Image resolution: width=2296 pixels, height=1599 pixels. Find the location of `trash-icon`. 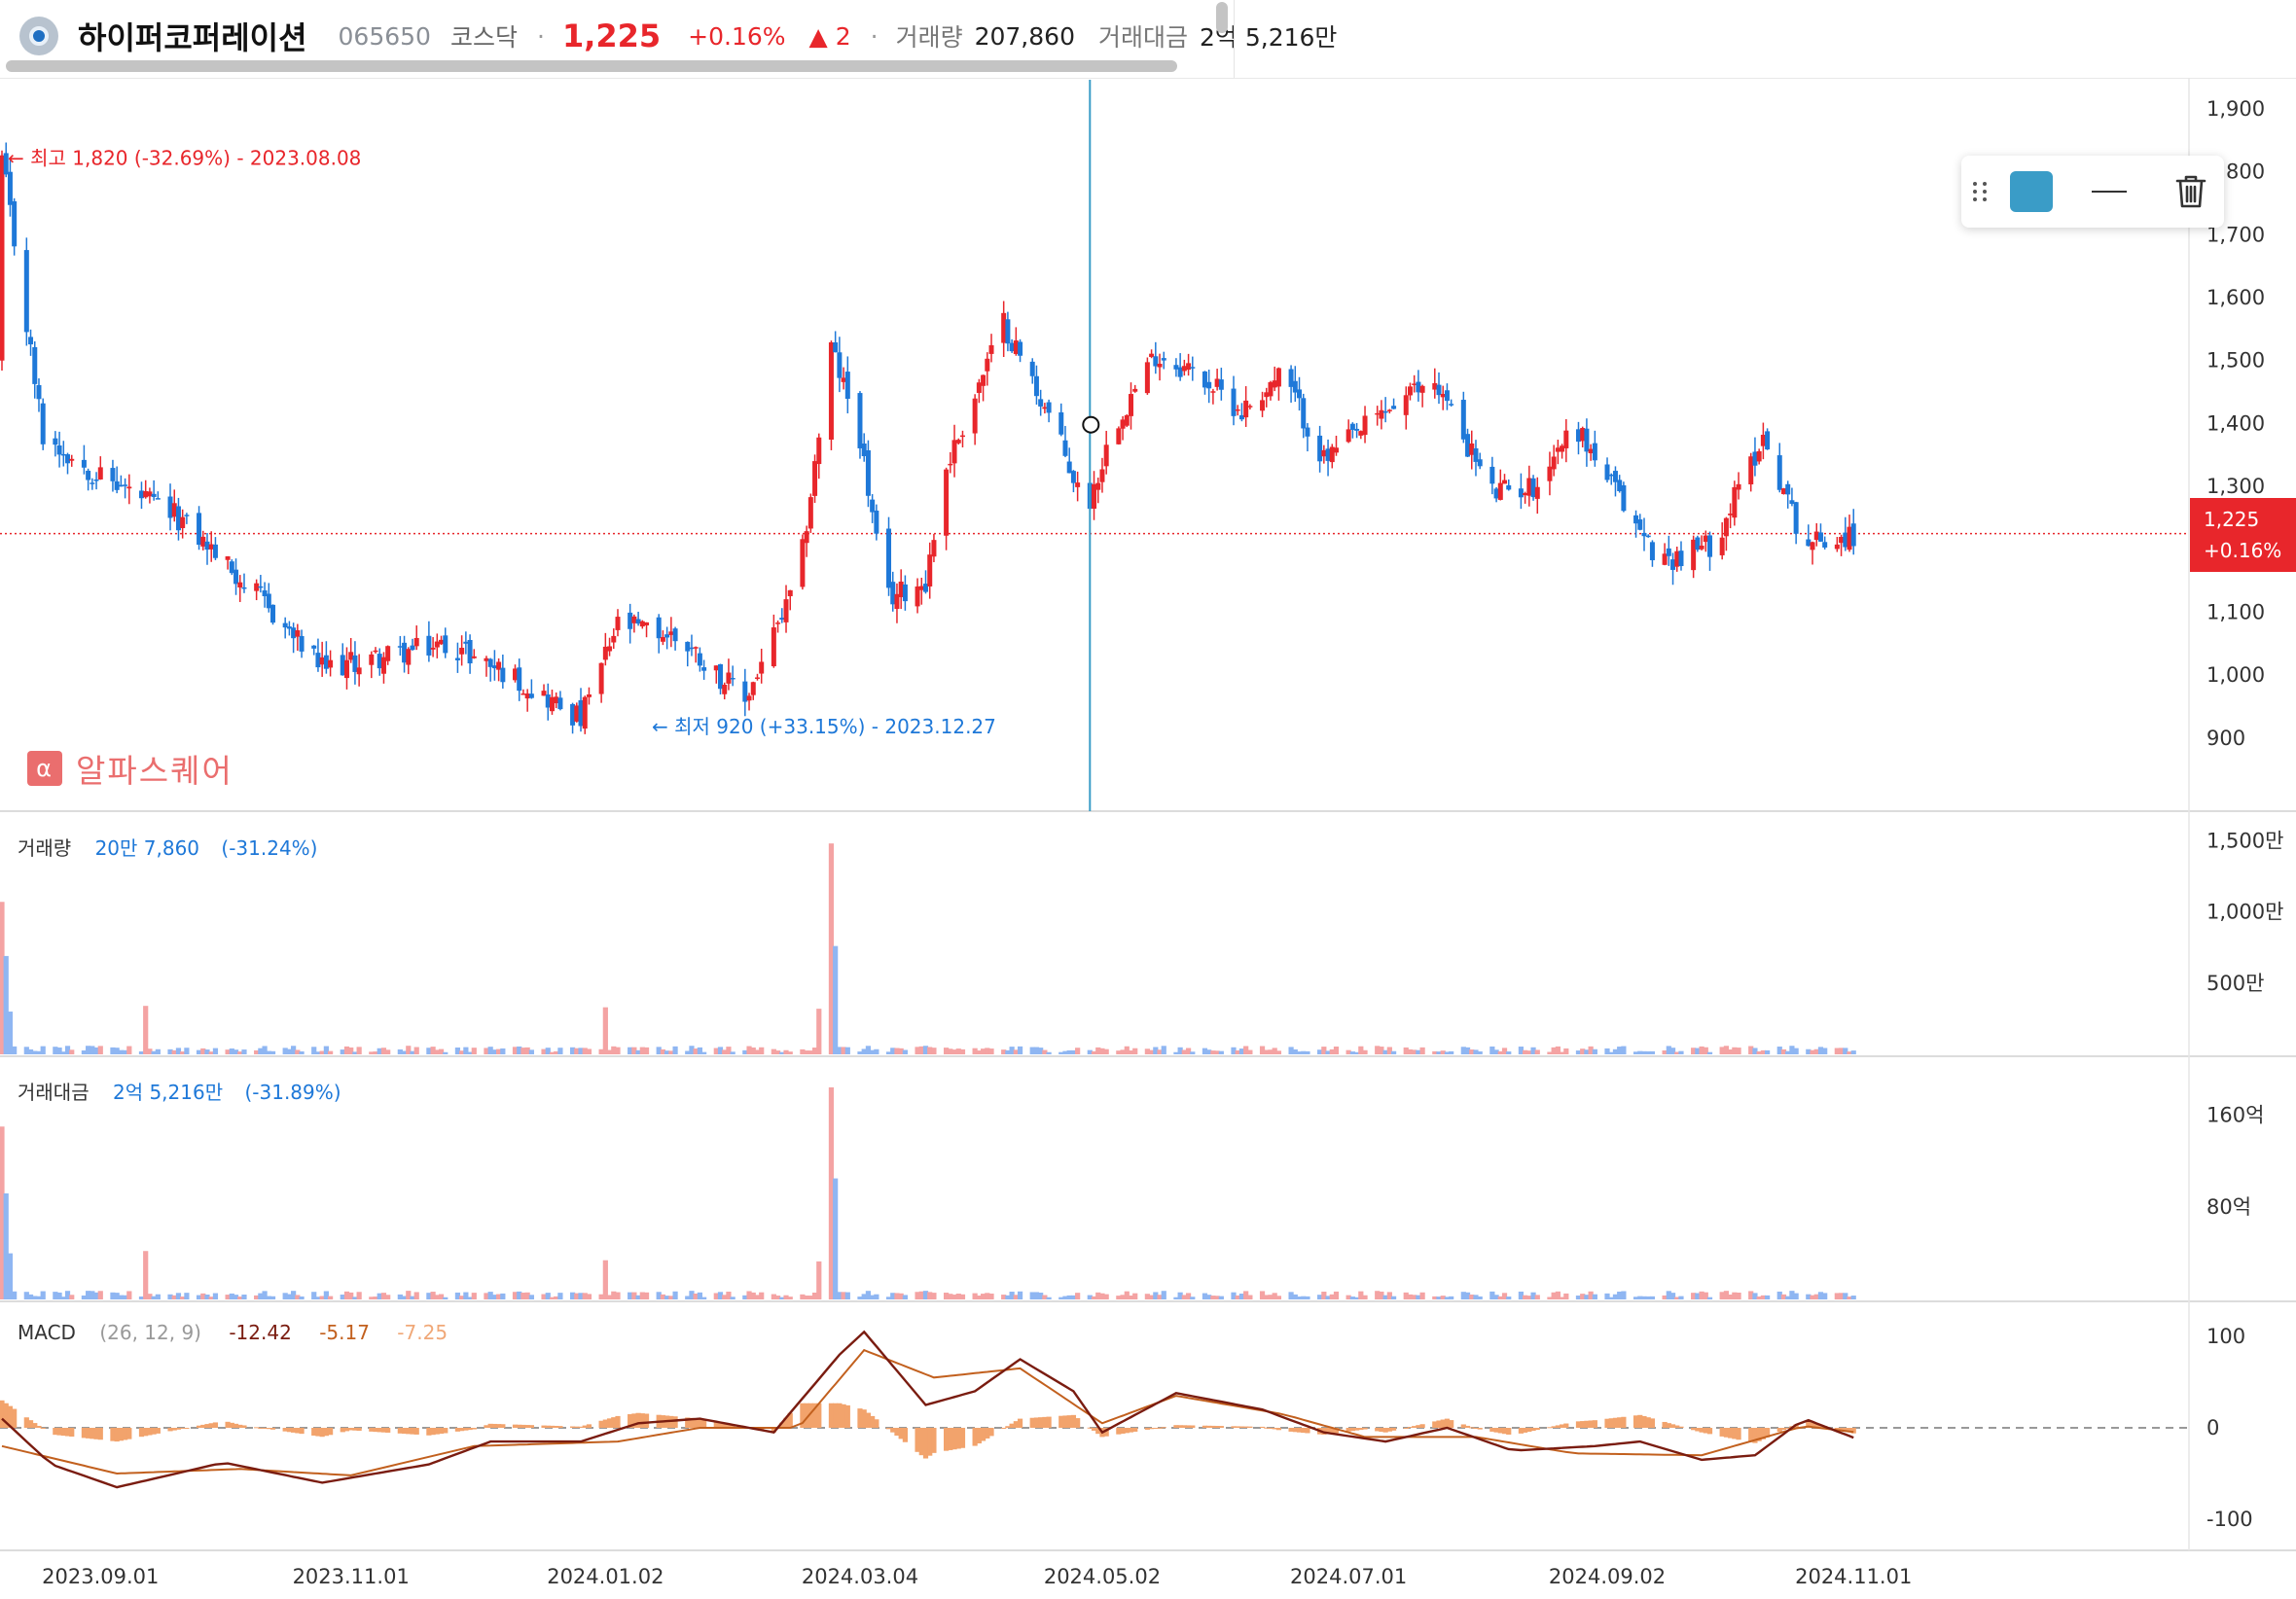

trash-icon is located at coordinates (2190, 191).